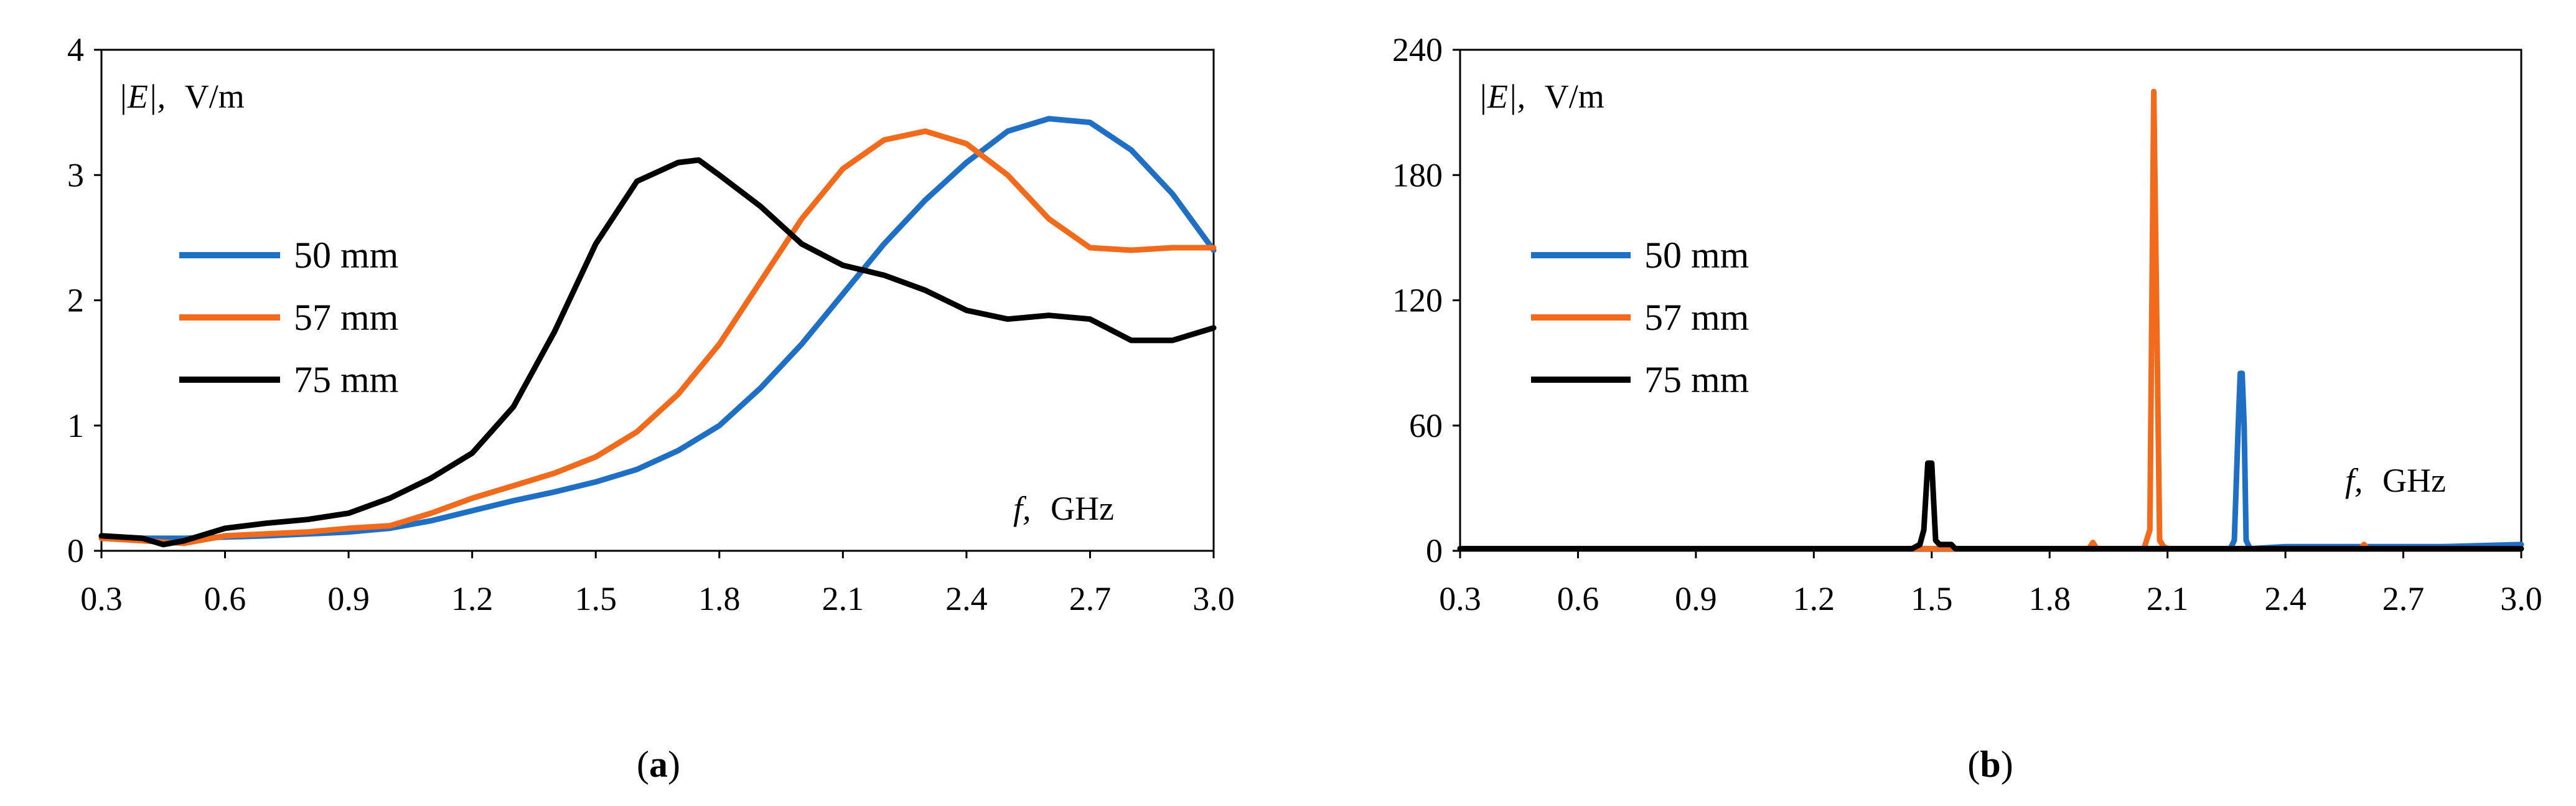  Describe the element at coordinates (1417, 49) in the screenshot. I see `y-tick-label: 240` at that location.